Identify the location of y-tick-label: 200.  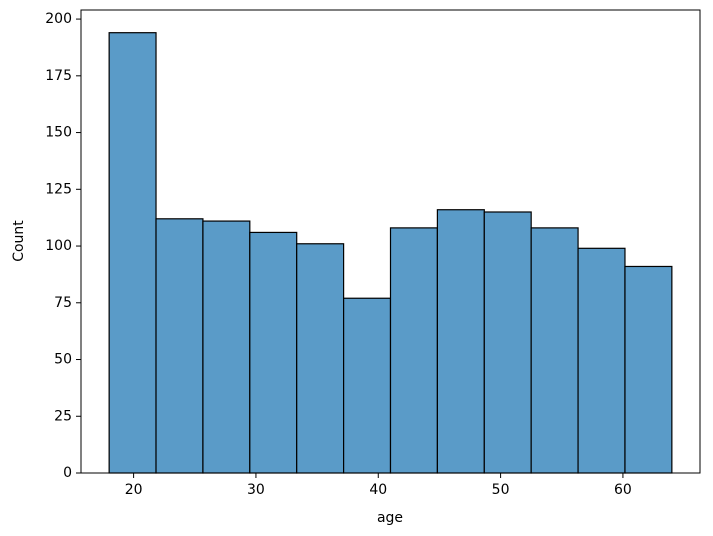
(58, 19).